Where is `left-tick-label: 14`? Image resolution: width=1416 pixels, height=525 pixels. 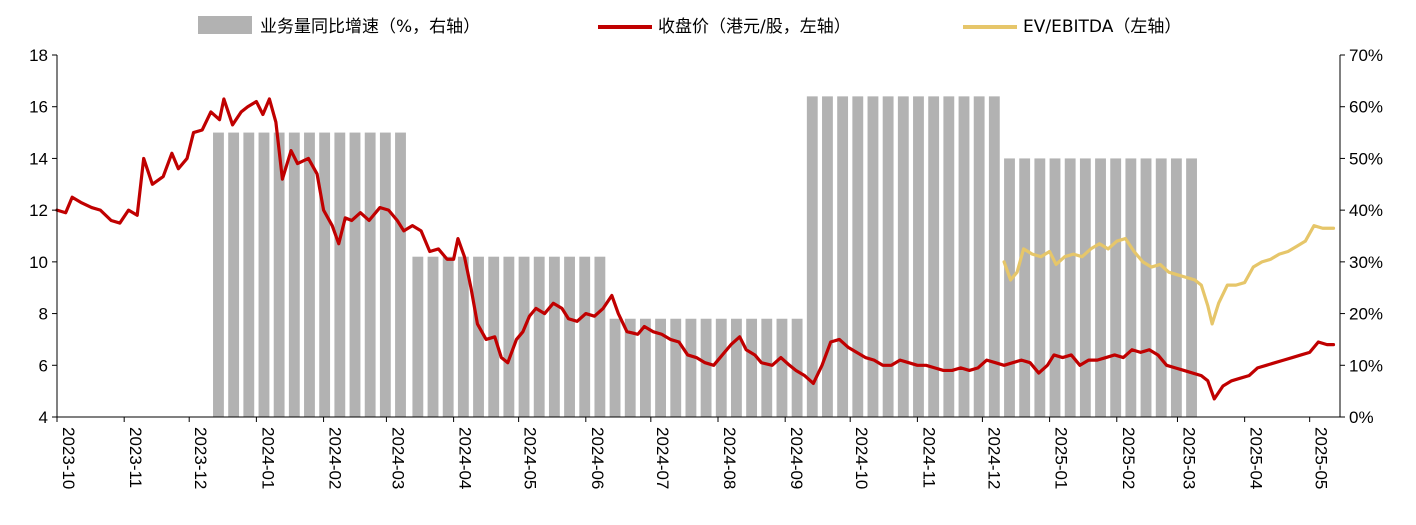 left-tick-label: 14 is located at coordinates (38, 158).